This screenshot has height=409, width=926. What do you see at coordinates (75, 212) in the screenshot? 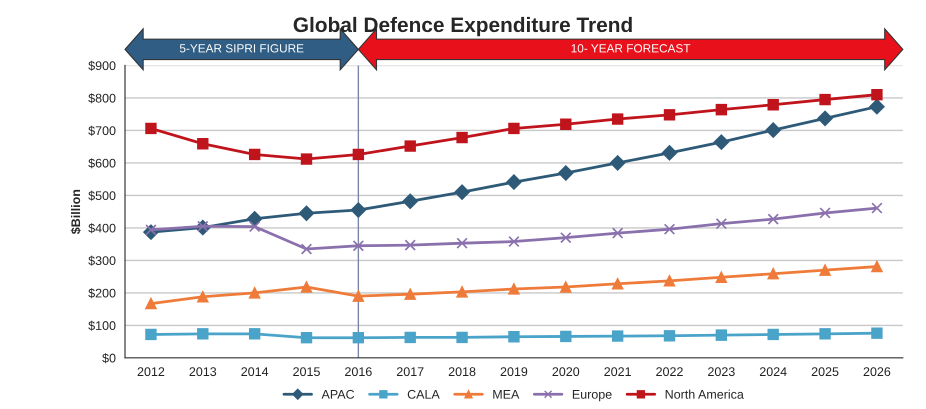
I see `y-axis-title: $Billion` at bounding box center [75, 212].